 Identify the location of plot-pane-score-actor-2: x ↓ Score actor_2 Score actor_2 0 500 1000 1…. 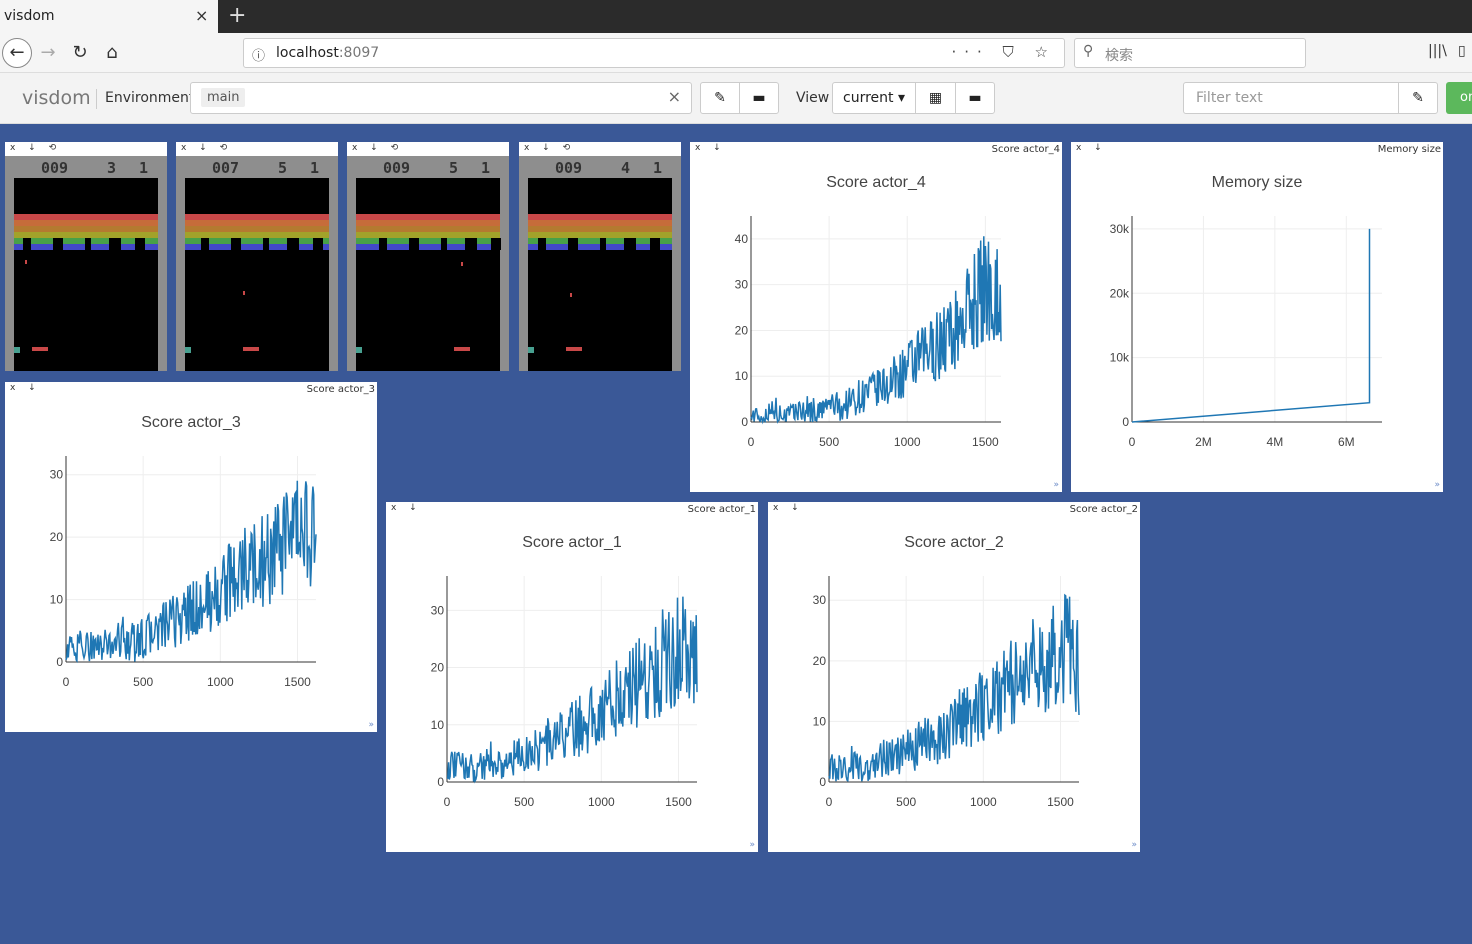
(954, 677).